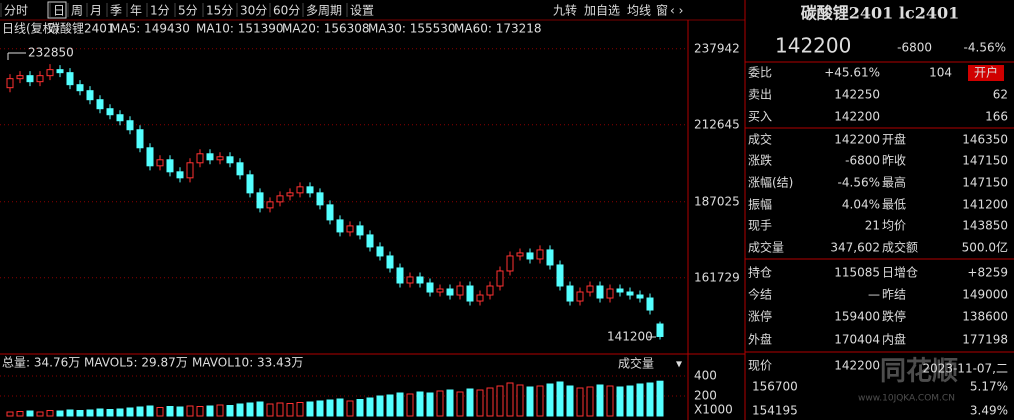 The height and width of the screenshot is (420, 1014). I want to click on row-value: 146350, so click(985, 140).